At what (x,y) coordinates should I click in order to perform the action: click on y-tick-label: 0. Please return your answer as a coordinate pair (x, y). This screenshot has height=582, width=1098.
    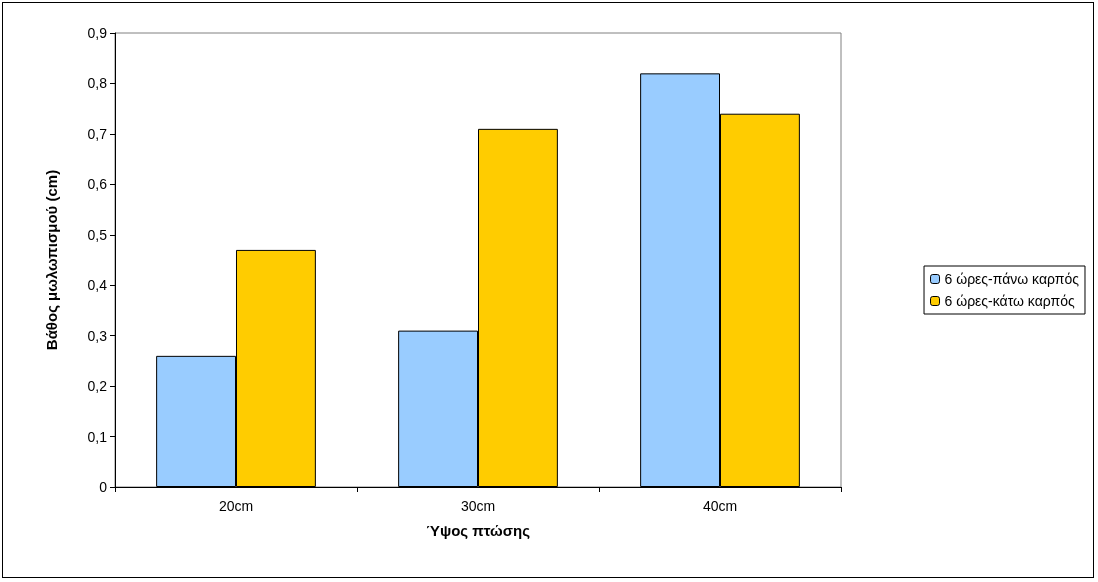
    Looking at the image, I should click on (103, 487).